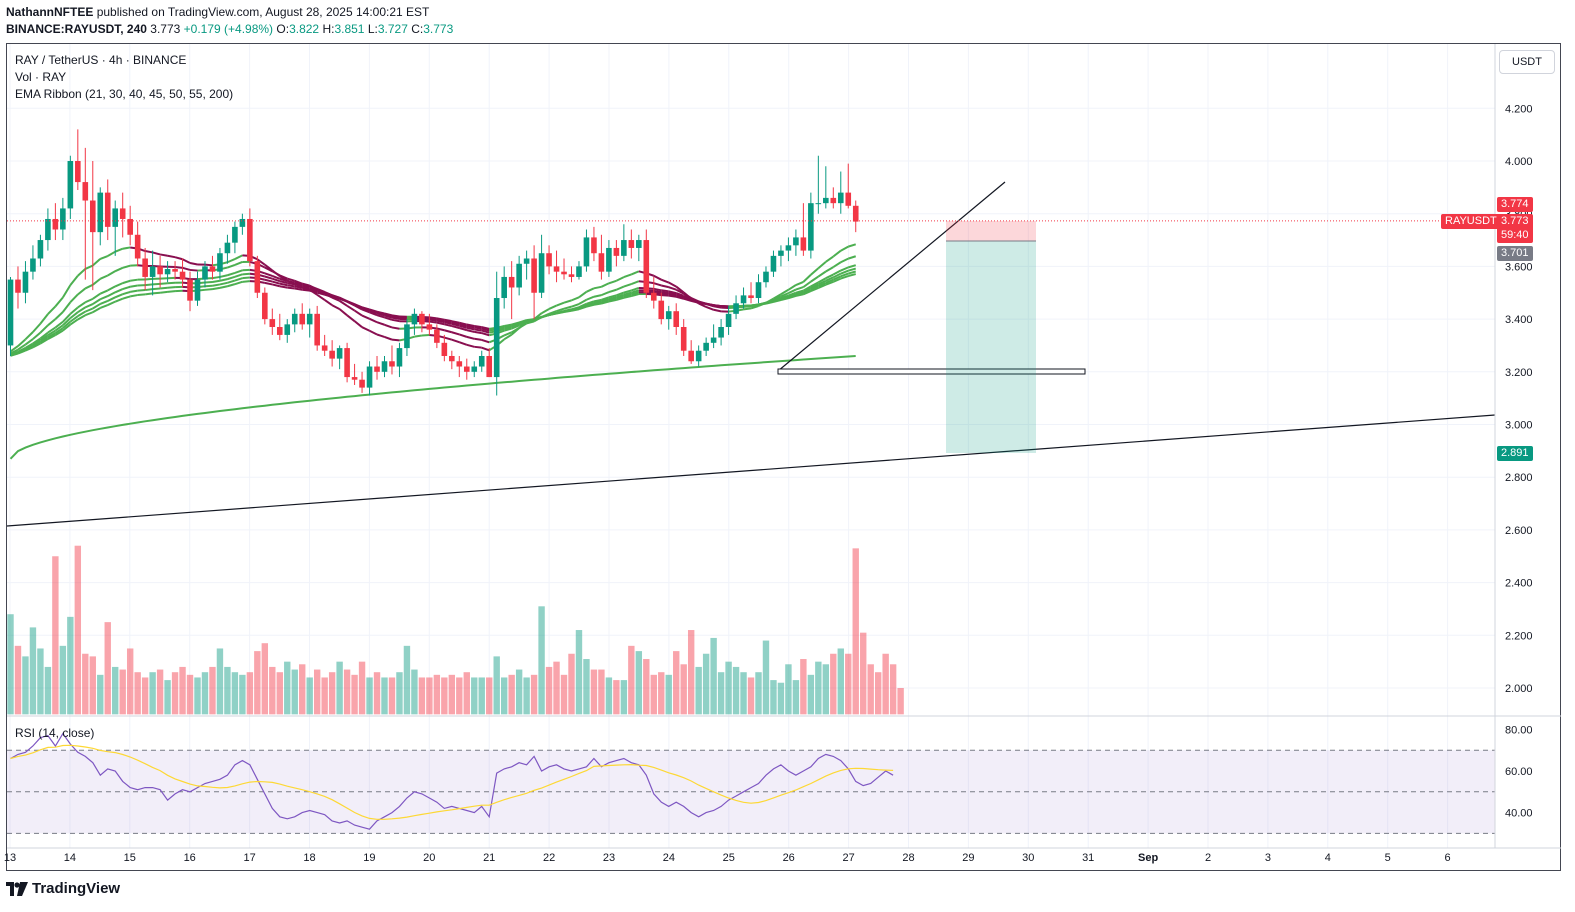 Image resolution: width=1575 pixels, height=912 pixels. I want to click on close-value: 3.773, so click(438, 29).